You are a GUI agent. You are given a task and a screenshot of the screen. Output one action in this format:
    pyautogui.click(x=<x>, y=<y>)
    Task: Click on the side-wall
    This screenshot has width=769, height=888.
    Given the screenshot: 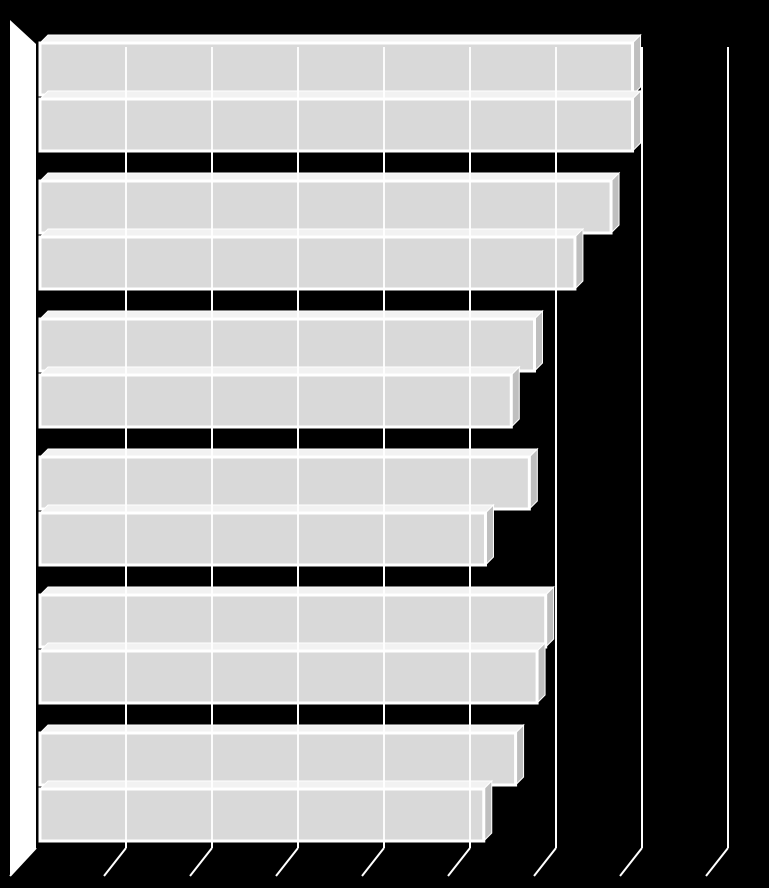 What is the action you would take?
    pyautogui.click(x=23, y=448)
    